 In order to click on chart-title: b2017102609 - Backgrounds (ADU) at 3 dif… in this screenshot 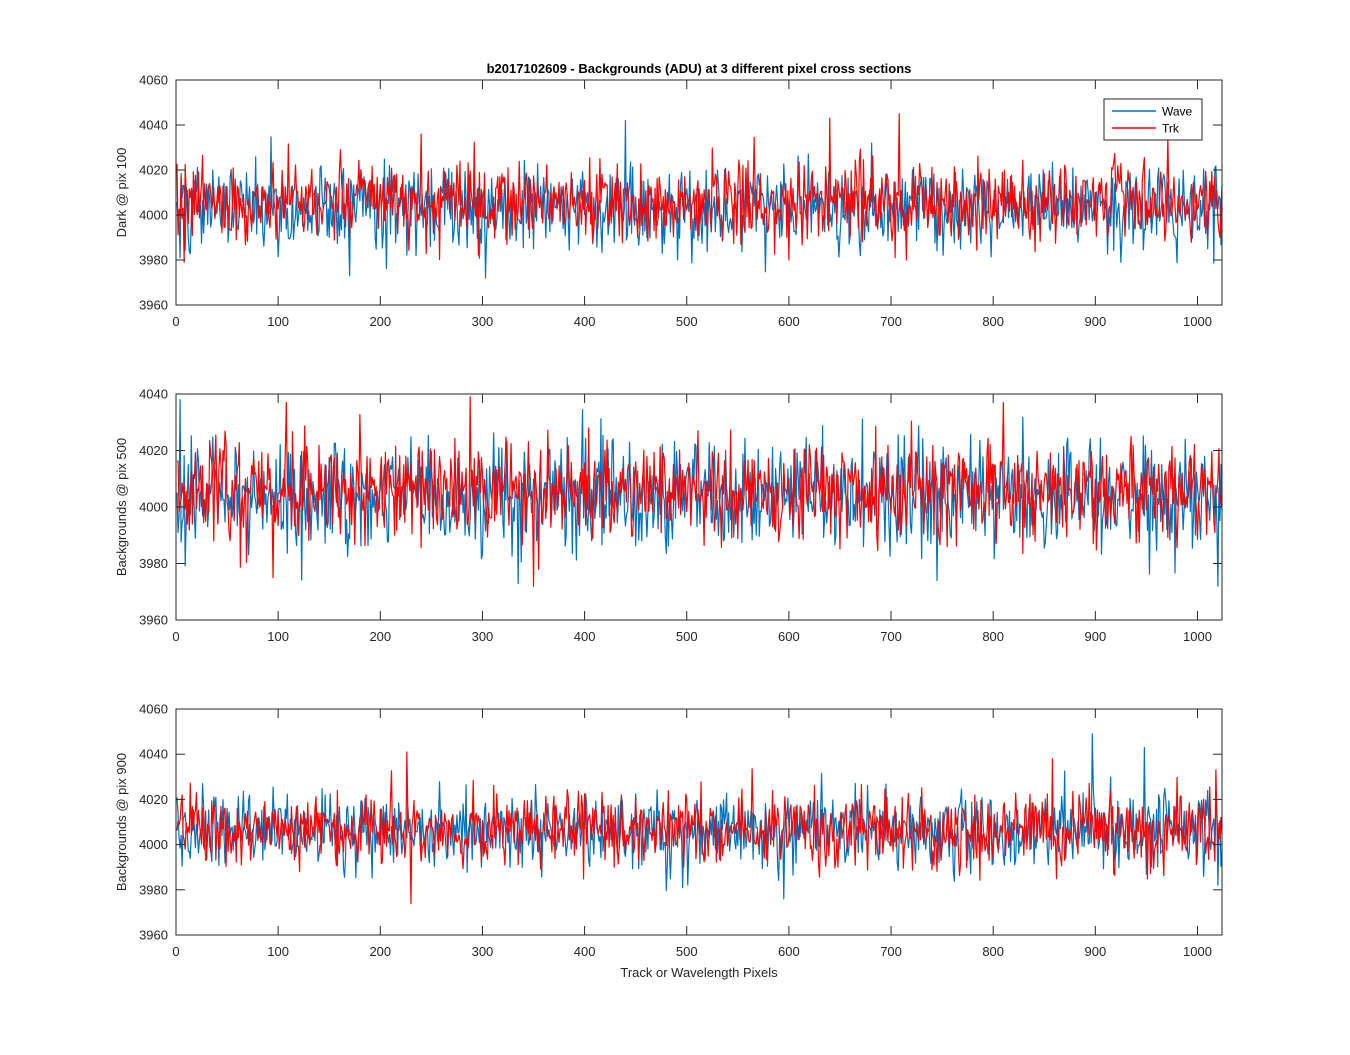, I will do `click(699, 68)`.